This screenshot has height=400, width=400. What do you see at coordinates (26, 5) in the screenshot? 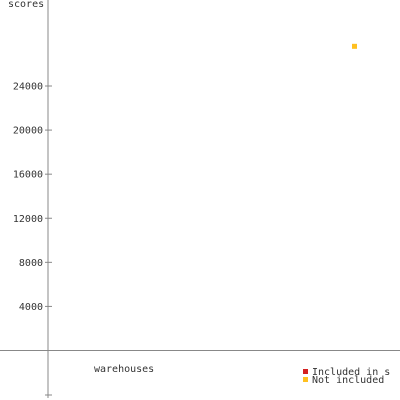
I see `y-axis-label: scores` at bounding box center [26, 5].